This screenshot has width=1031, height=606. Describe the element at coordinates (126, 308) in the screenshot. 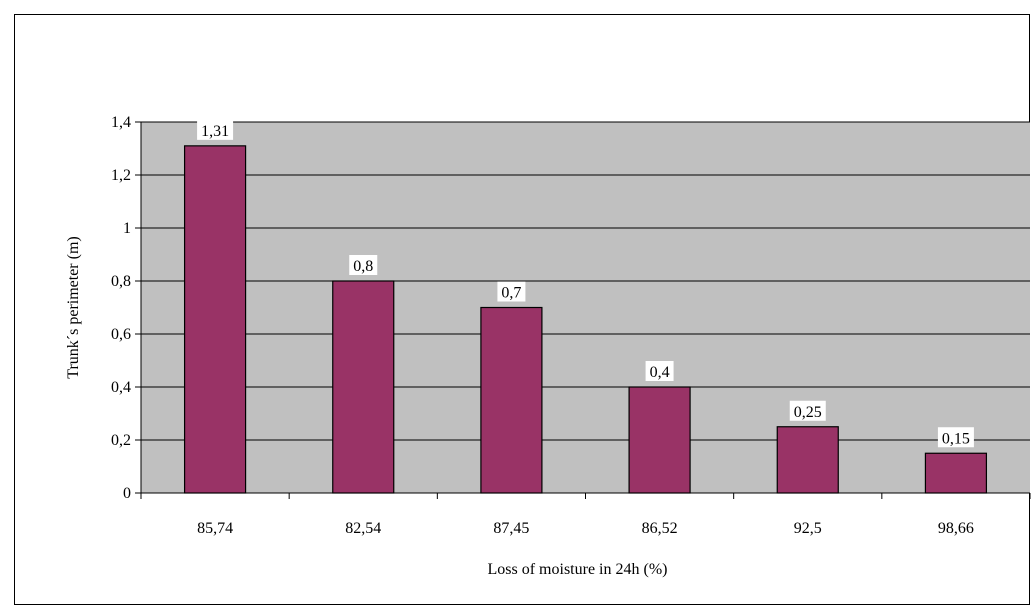

I see `y-axis: 0 0,2 0,4 0,6 0,8 1 1,2 1,4` at that location.